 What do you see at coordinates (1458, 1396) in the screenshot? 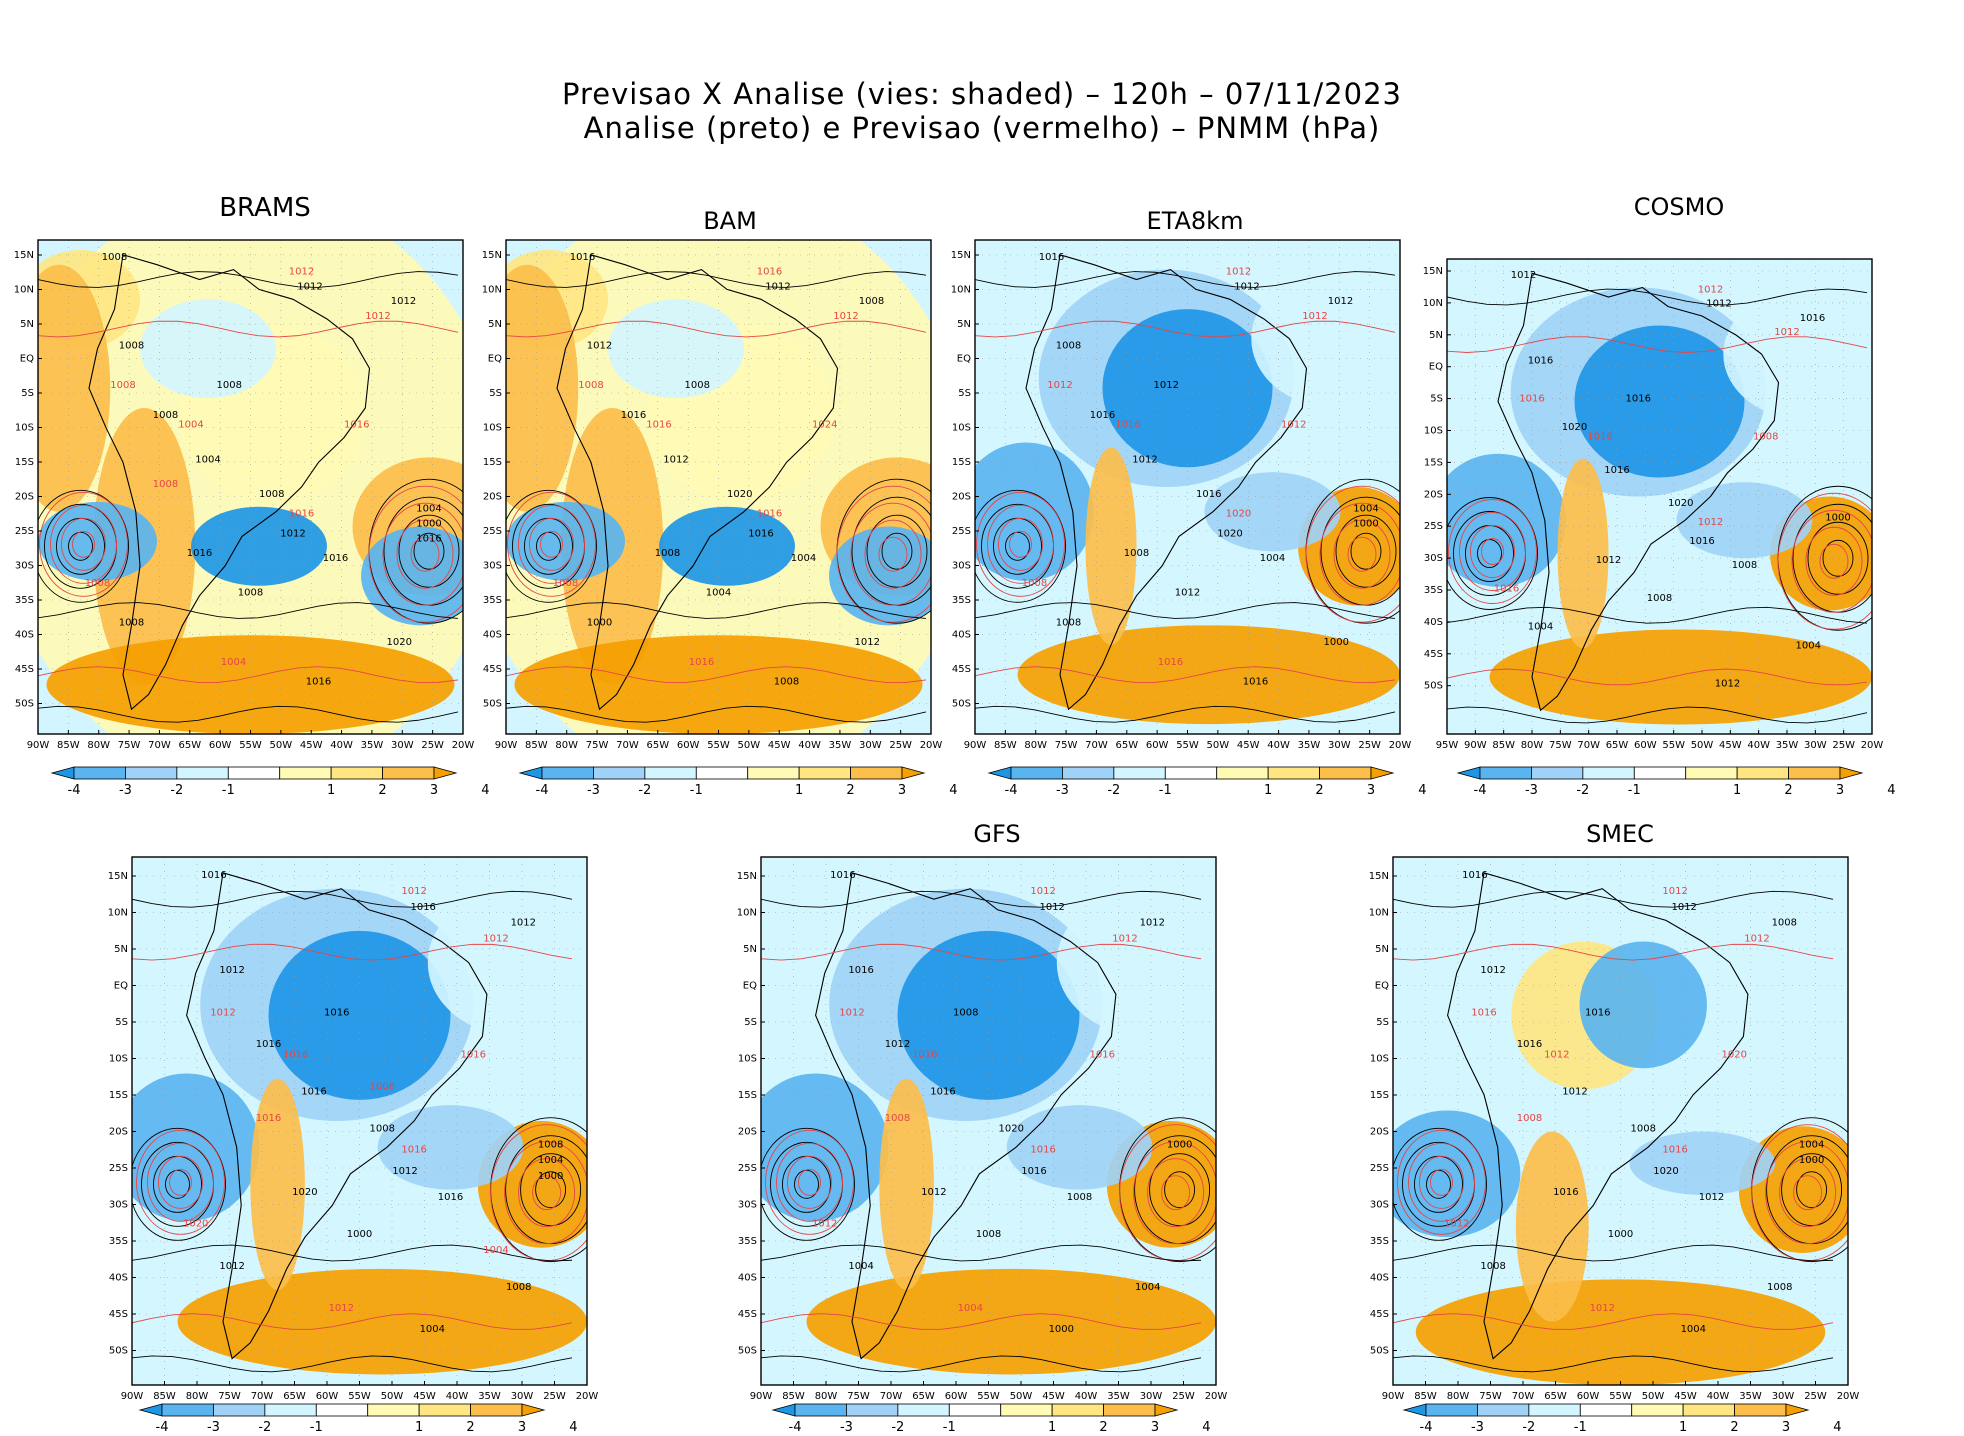
I see `lon-tick-label: 80W` at bounding box center [1458, 1396].